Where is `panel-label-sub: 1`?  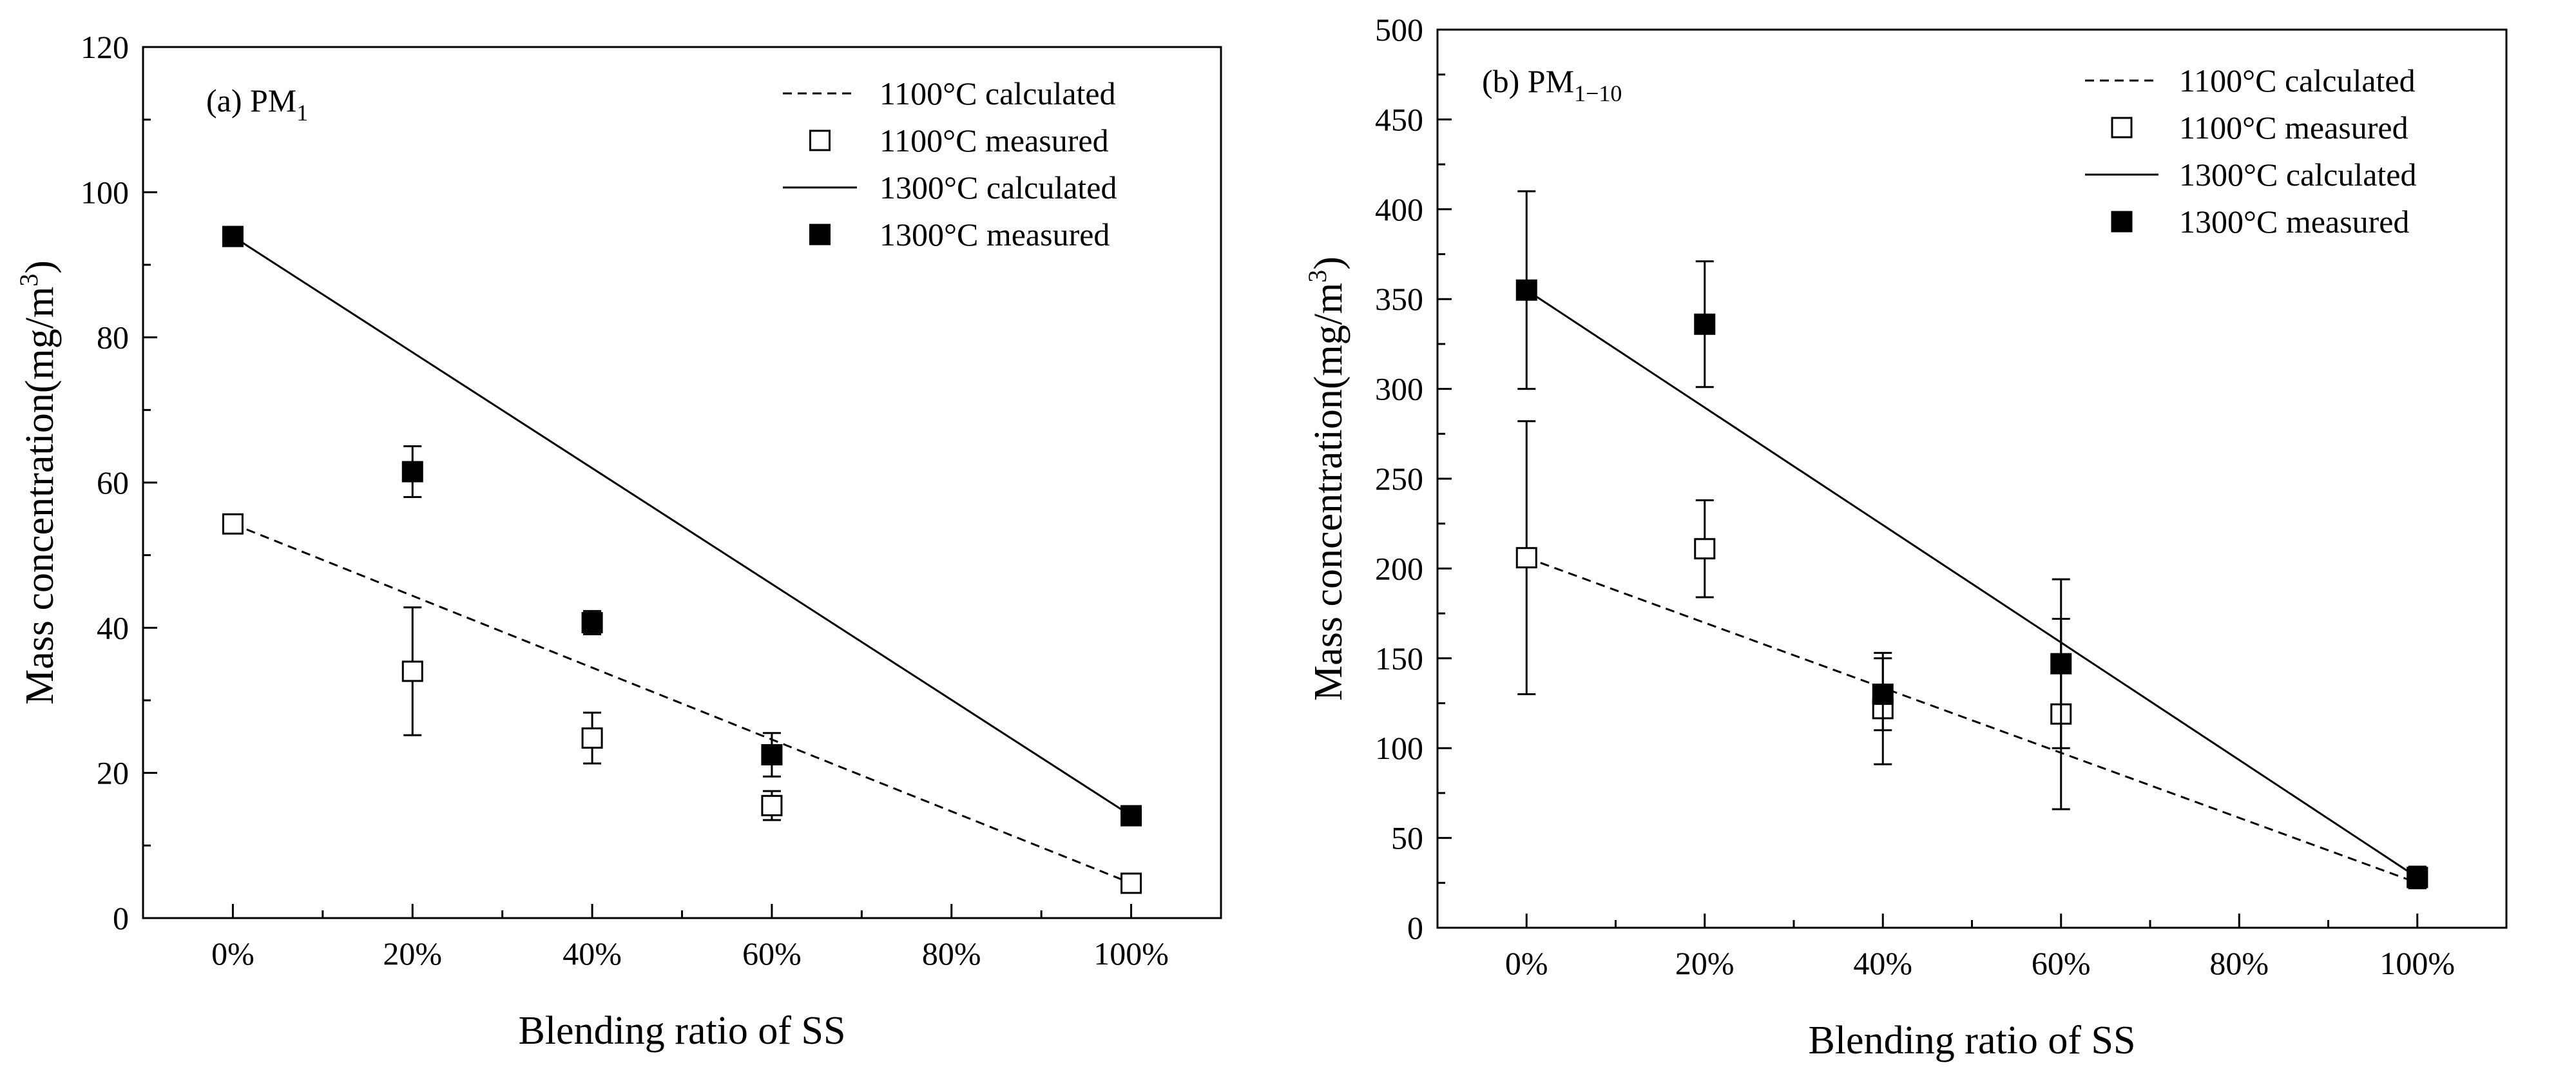 panel-label-sub: 1 is located at coordinates (302, 113).